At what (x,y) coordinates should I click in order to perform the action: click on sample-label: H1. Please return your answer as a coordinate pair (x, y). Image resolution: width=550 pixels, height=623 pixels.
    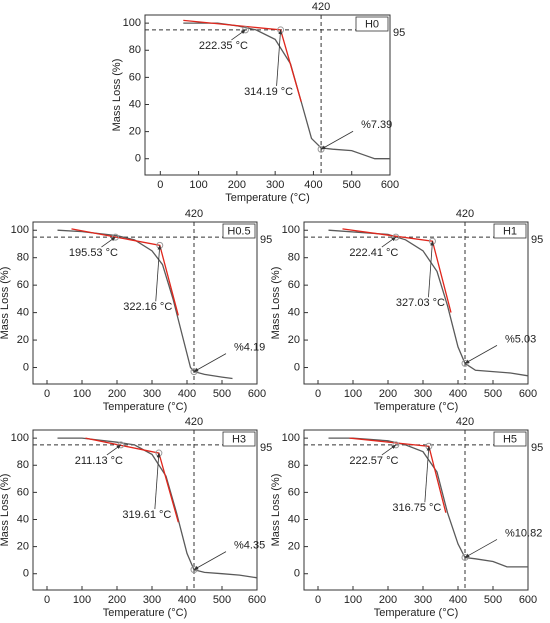
    Looking at the image, I should click on (510, 231).